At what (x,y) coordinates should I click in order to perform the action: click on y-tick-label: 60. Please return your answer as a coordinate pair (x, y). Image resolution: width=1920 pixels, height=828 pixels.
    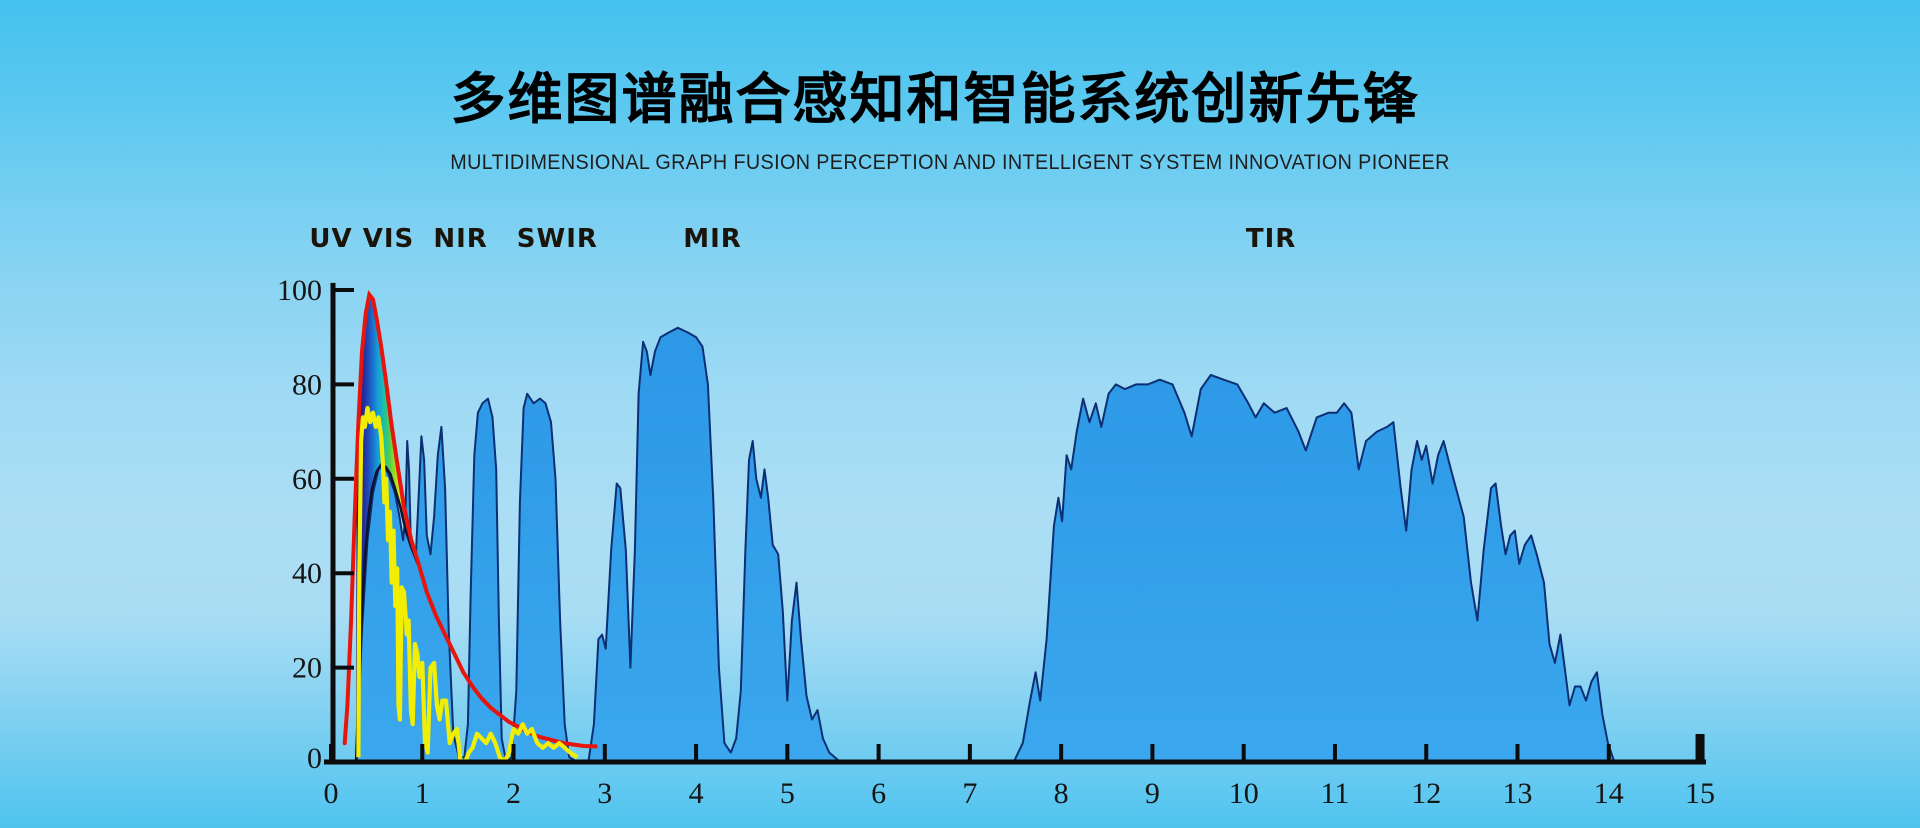
    Looking at the image, I should click on (307, 479).